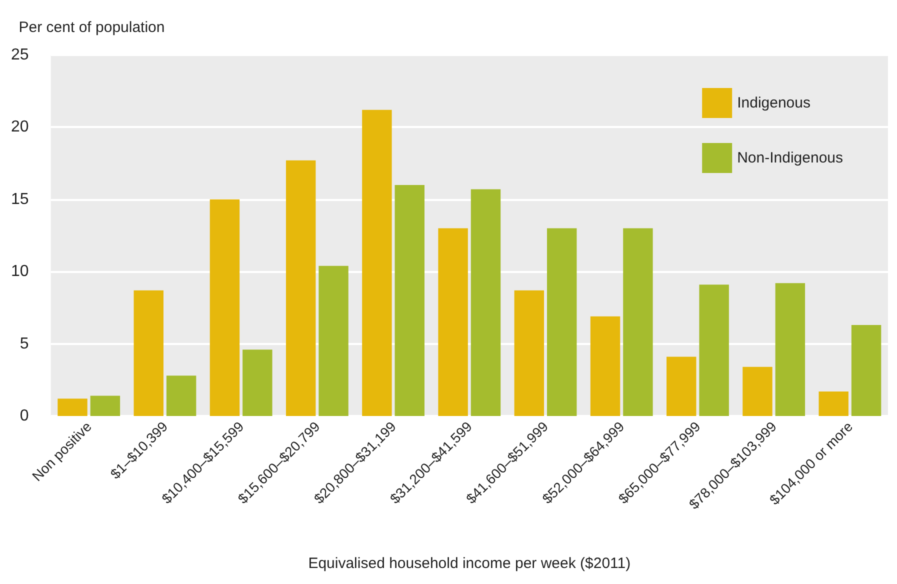 The height and width of the screenshot is (584, 897). I want to click on y-axis-title: Per cent of population, so click(91, 27).